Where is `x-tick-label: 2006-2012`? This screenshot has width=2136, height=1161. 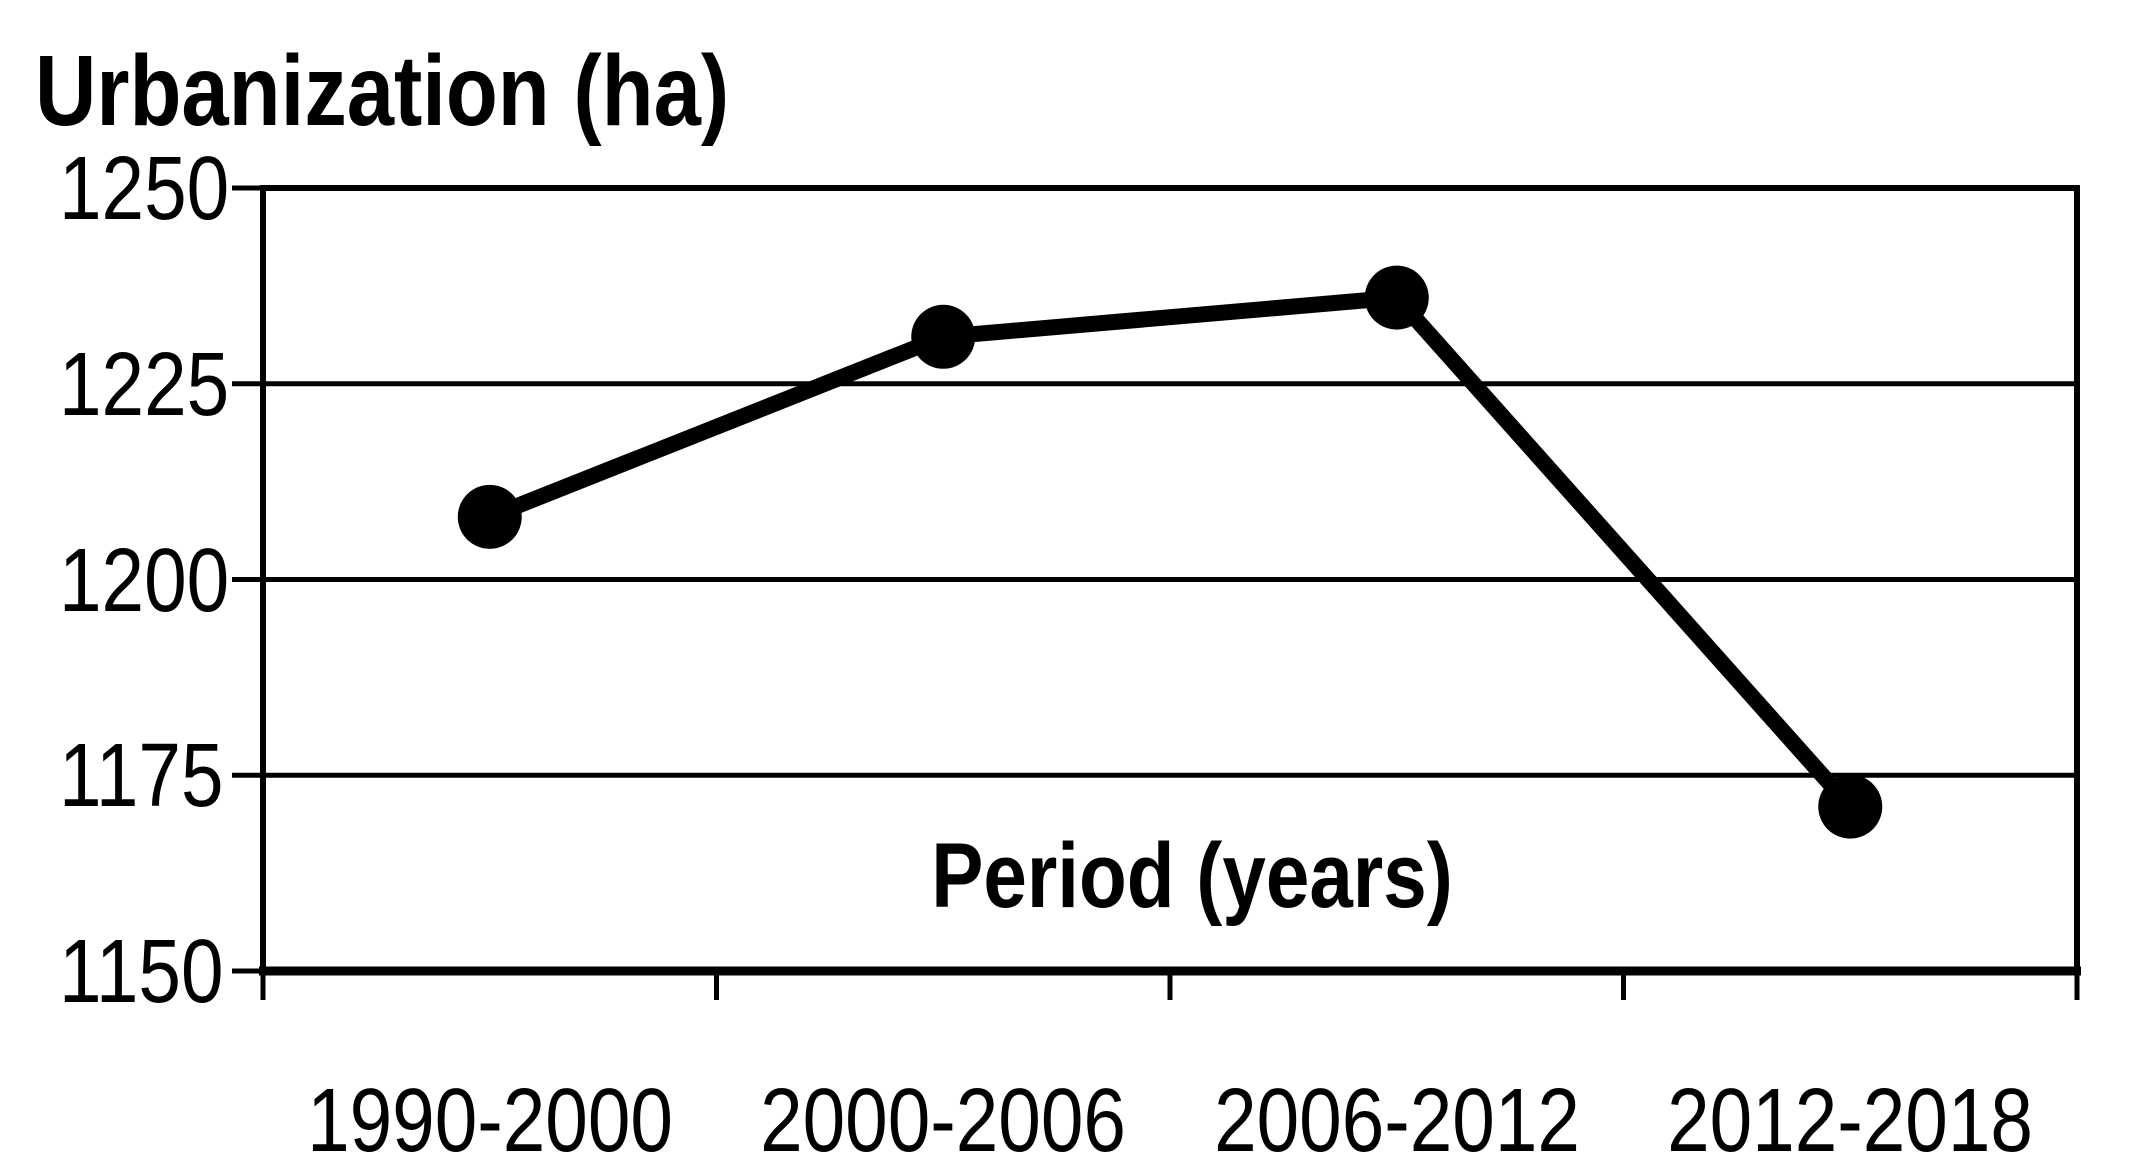
x-tick-label: 2006-2012 is located at coordinates (1396, 1116).